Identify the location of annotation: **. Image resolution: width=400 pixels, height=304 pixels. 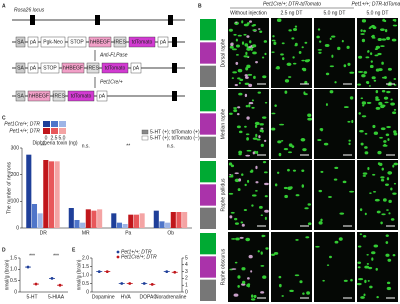
(128, 146).